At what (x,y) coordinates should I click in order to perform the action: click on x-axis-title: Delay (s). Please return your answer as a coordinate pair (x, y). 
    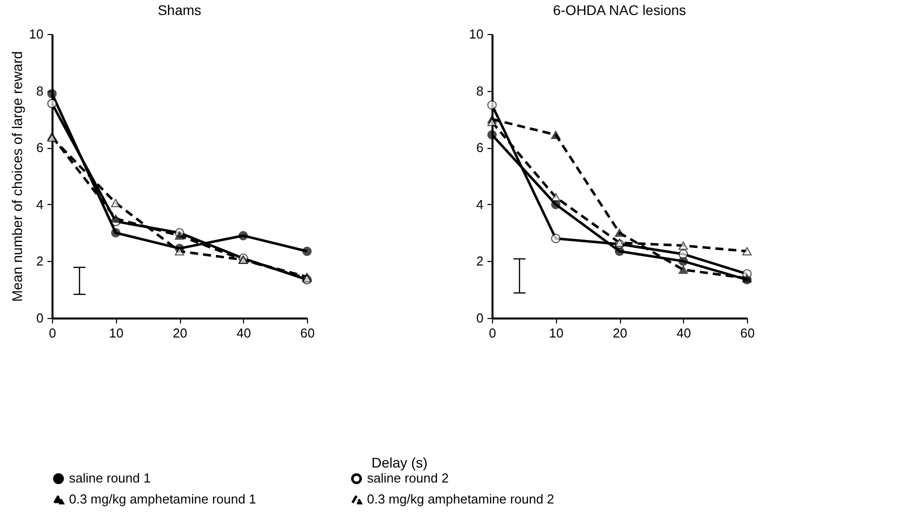
    Looking at the image, I should click on (399, 462).